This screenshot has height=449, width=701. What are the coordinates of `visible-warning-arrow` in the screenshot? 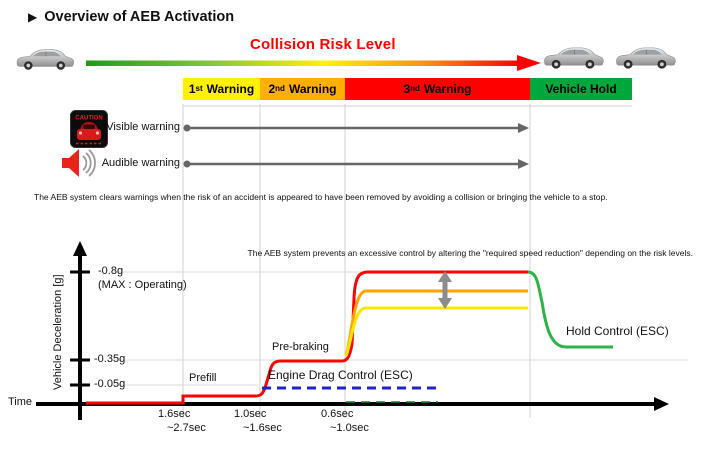 It's located at (356, 128).